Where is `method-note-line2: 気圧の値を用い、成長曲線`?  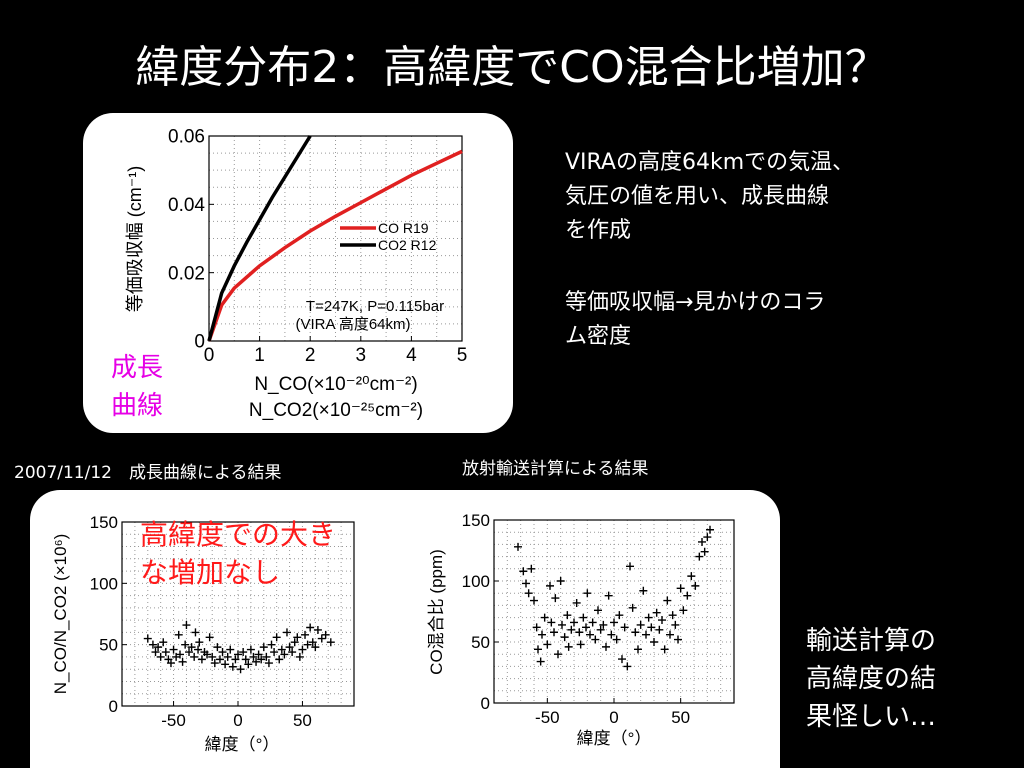
method-note-line2: 気圧の値を用い、成長曲線 is located at coordinates (697, 196).